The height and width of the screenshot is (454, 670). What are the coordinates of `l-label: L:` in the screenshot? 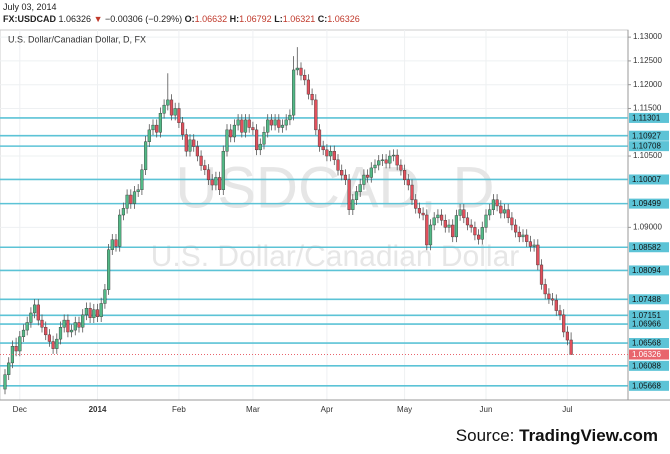 It's located at (278, 19).